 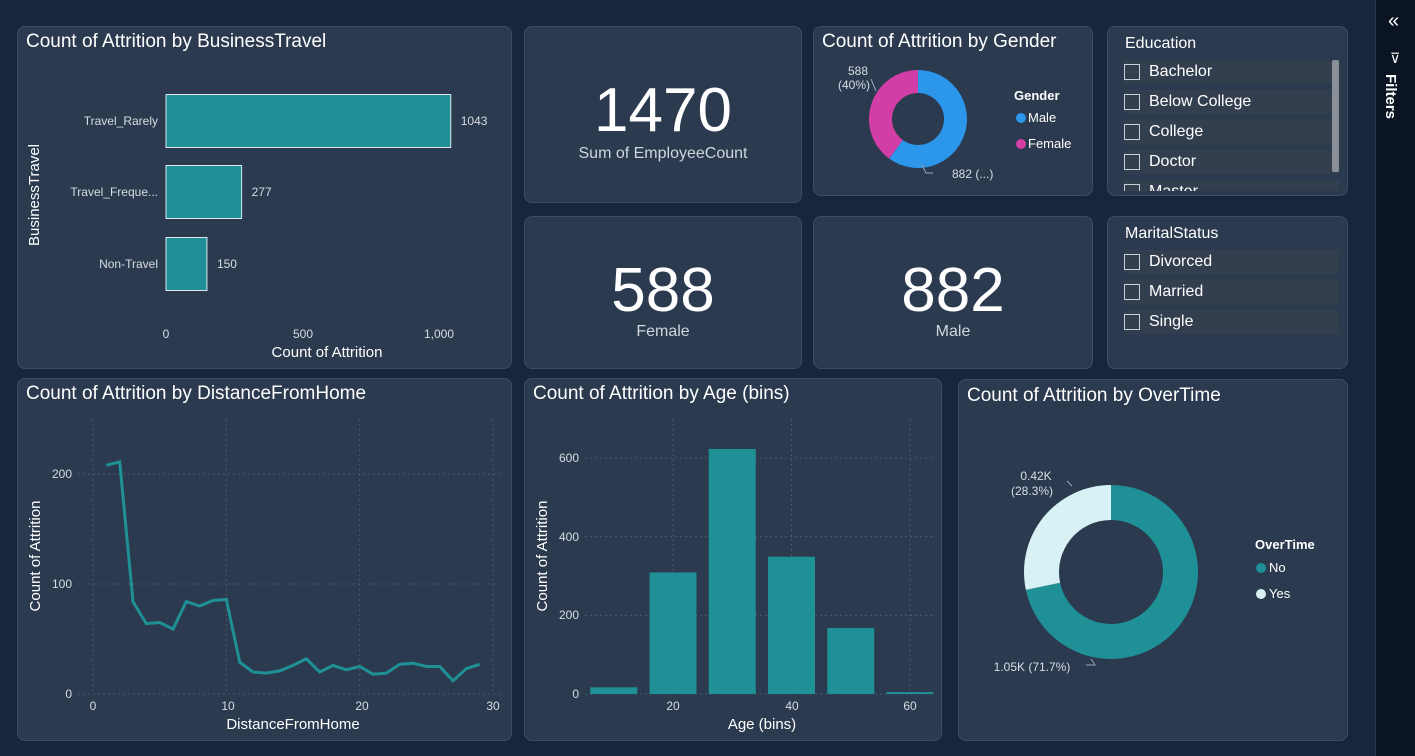 I want to click on distance-x-axis-title: DistanceFromHome, so click(x=292, y=724).